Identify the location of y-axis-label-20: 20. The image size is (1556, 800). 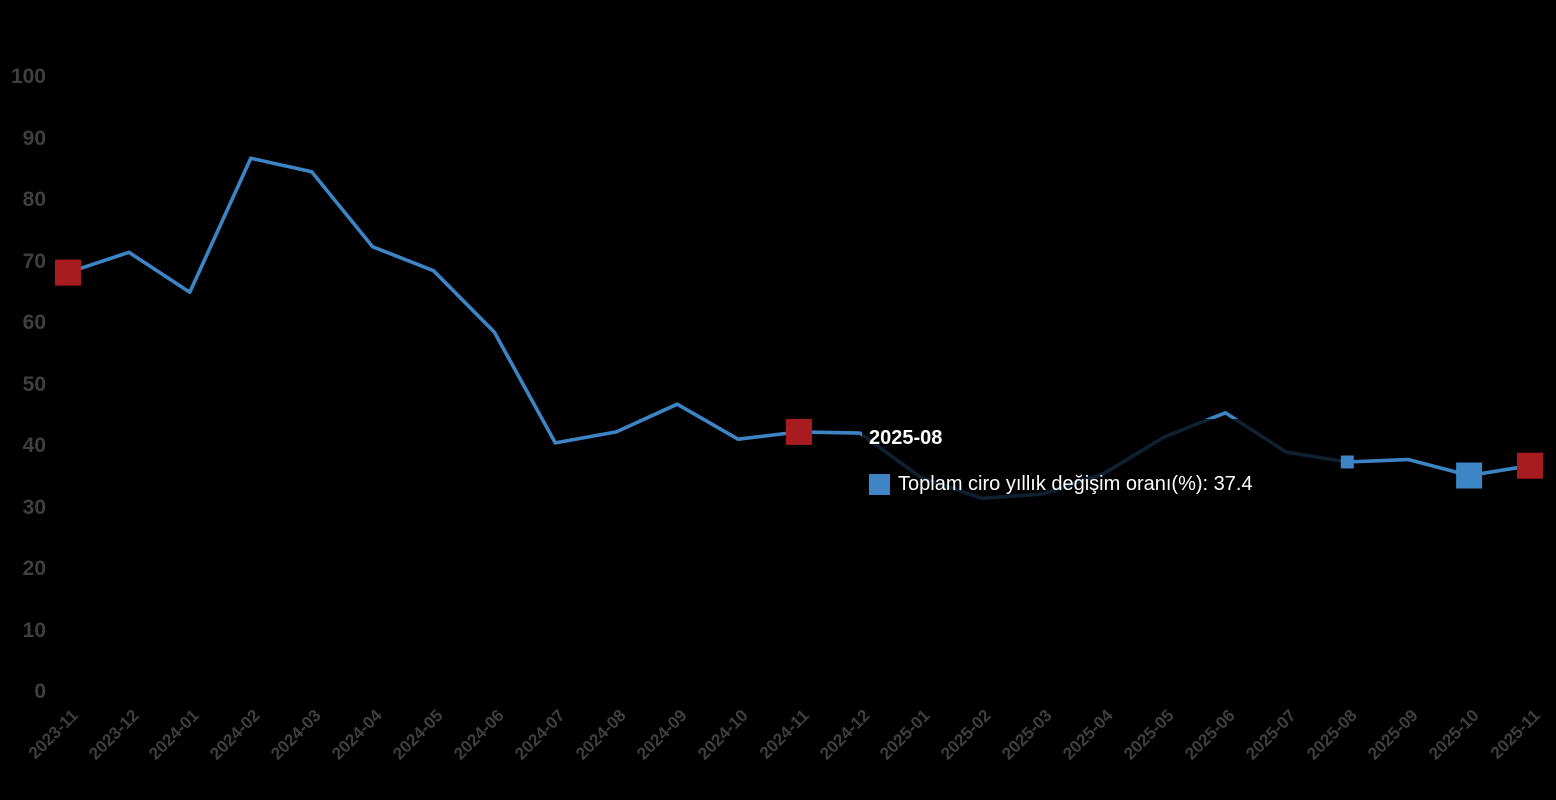
(34, 568).